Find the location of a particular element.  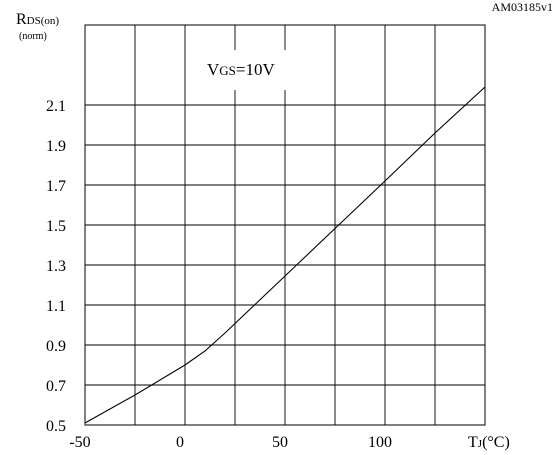

x-tick-labels: -50 0 50 100 is located at coordinates (230, 442).